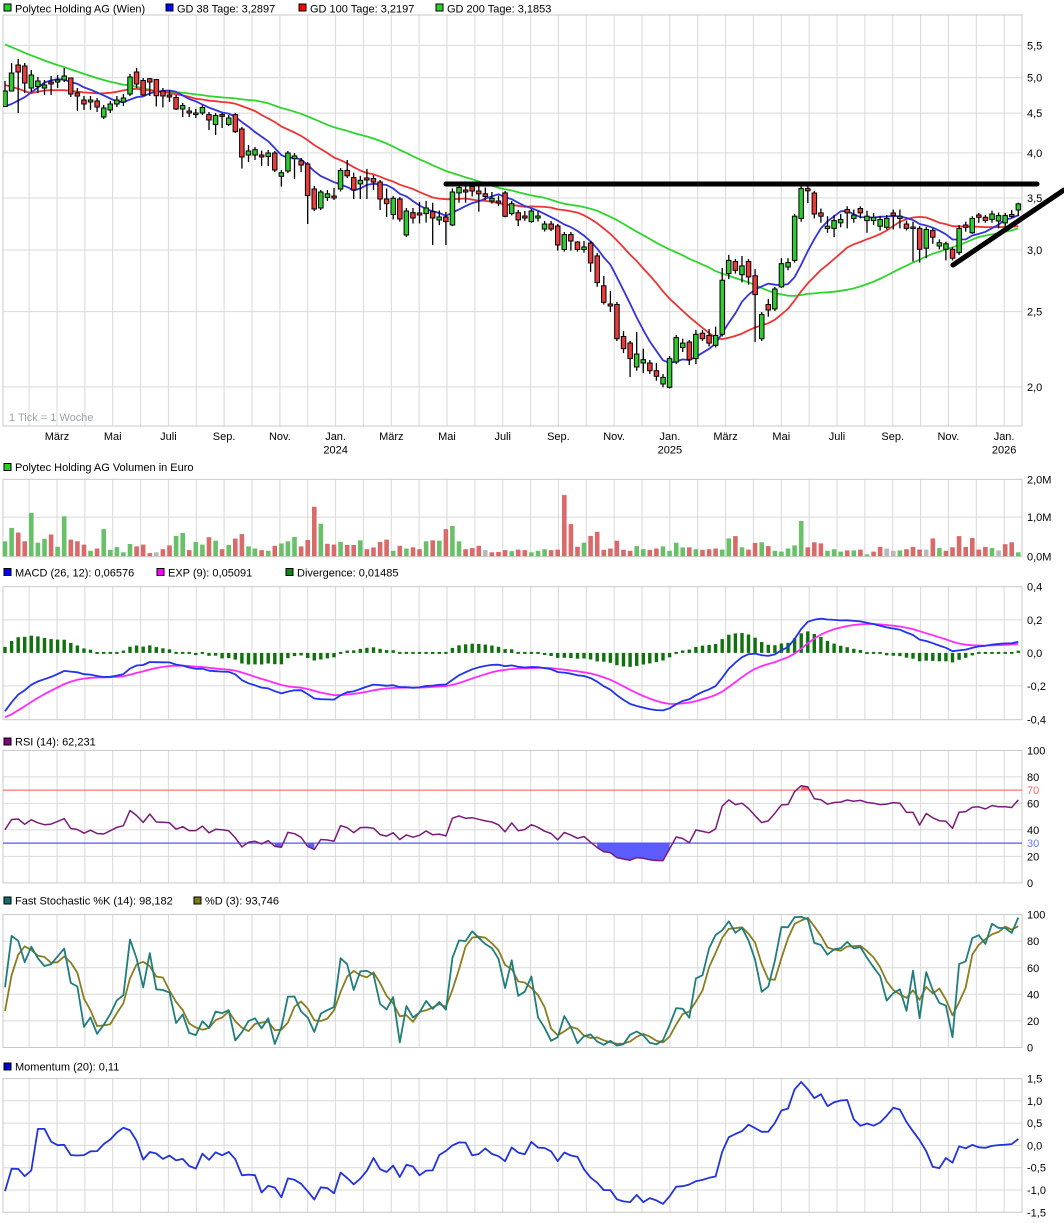 The width and height of the screenshot is (1064, 1223). What do you see at coordinates (104, 468) in the screenshot?
I see `svg-text:Polytec Holding AG Volumen in: Polytec Holding AG Volumen in Euro` at bounding box center [104, 468].